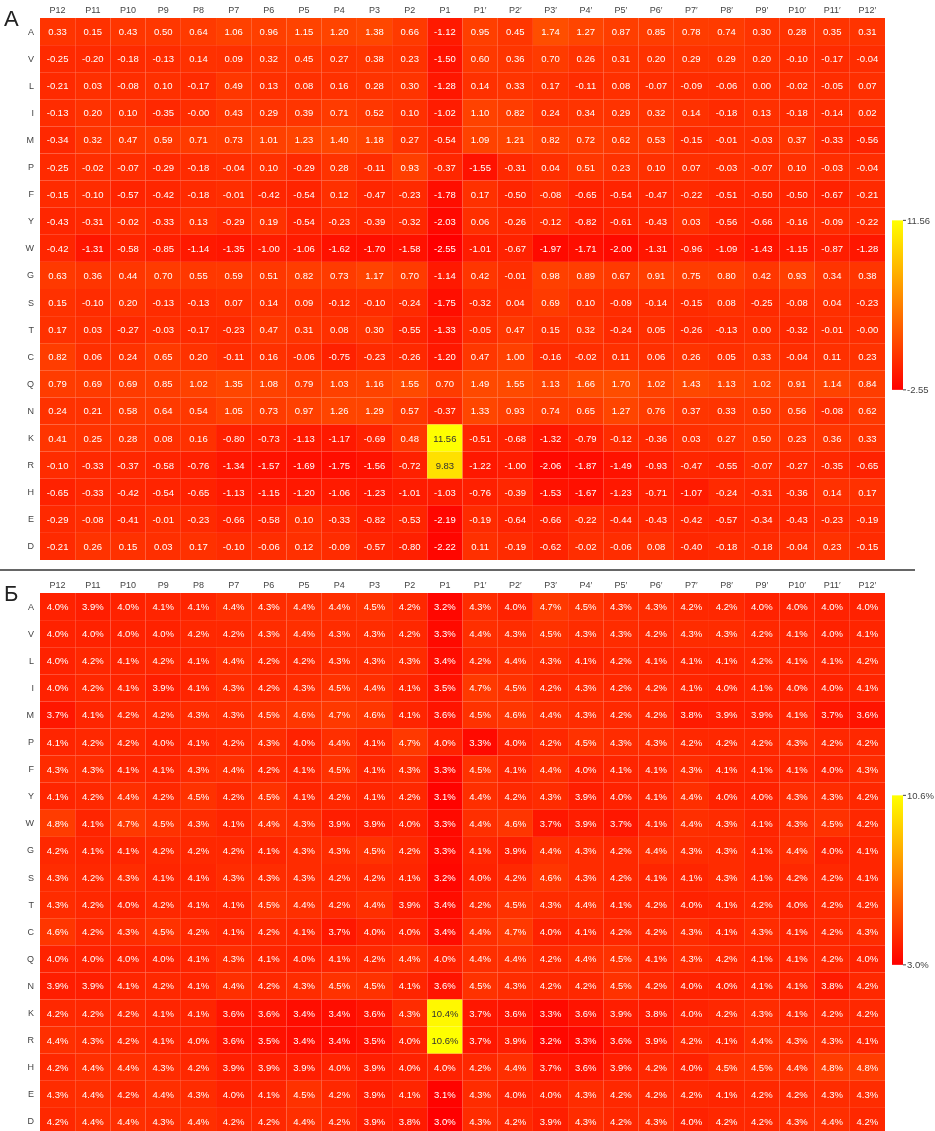  Describe the element at coordinates (656, 194) in the screenshot. I see `data-label: -0.47` at that location.